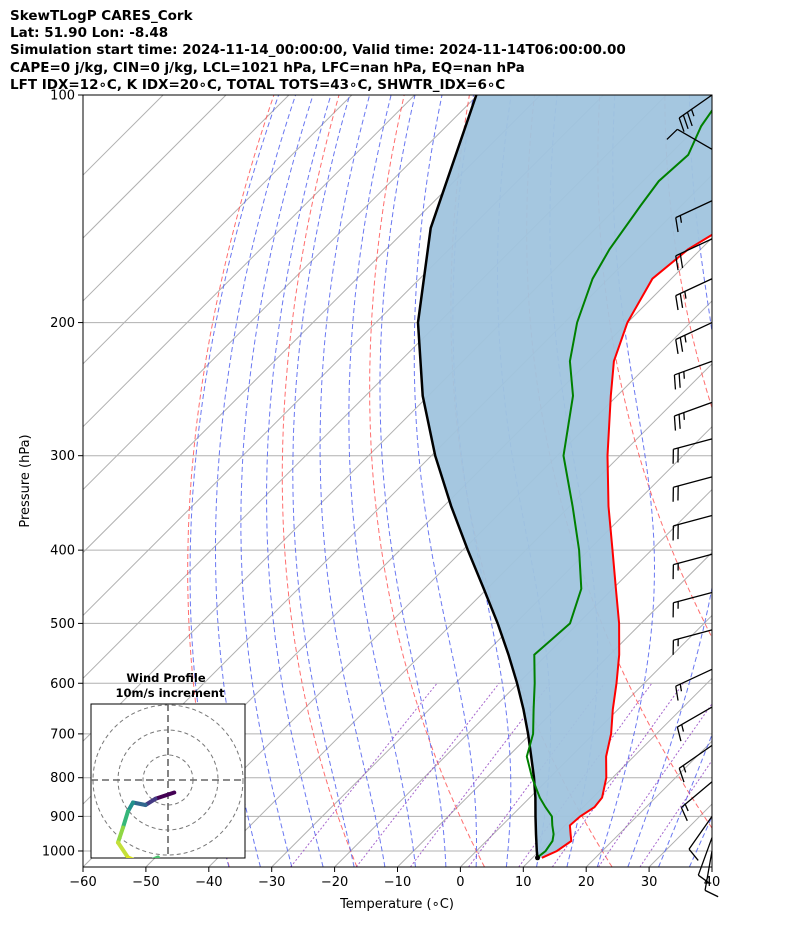 Image resolution: width=794 pixels, height=937 pixels. Describe the element at coordinates (170, 693) in the screenshot. I see `inset-subtitle: 10m/s increment` at that location.